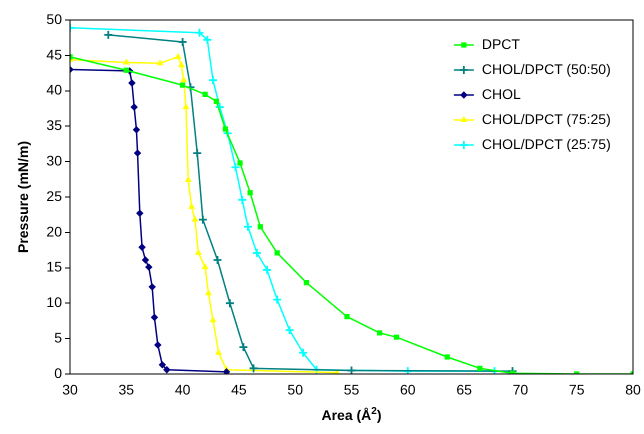 The image size is (644, 434). What do you see at coordinates (464, 389) in the screenshot?
I see `x-tick-label: 65` at bounding box center [464, 389].